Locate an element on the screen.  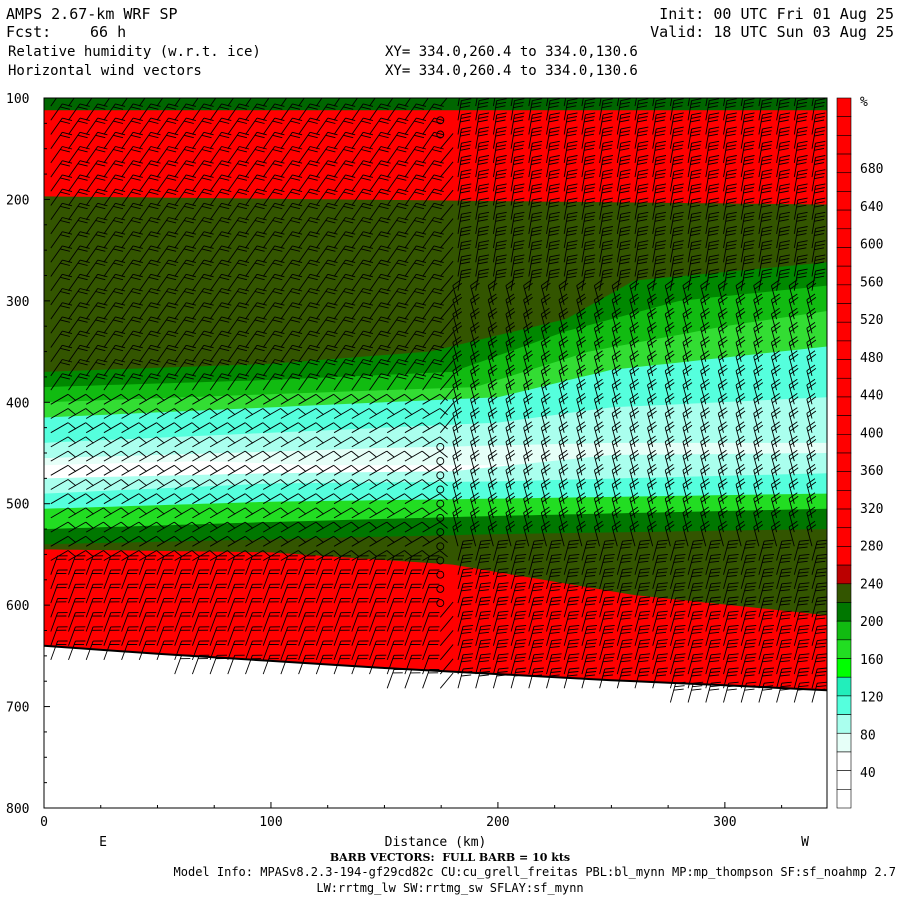
x-tick-label: 0 is located at coordinates (44, 822).